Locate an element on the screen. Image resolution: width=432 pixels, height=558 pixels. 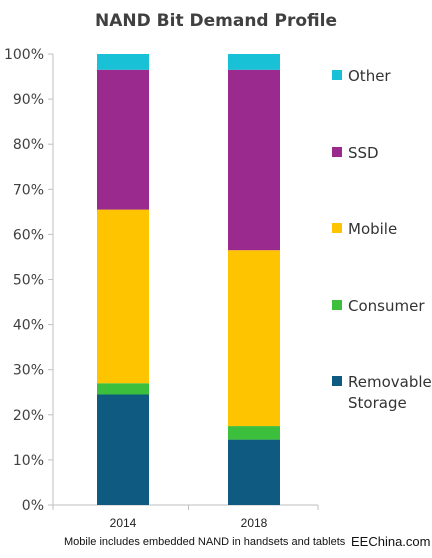
bar-segment-consumer-2014 is located at coordinates (123, 389).